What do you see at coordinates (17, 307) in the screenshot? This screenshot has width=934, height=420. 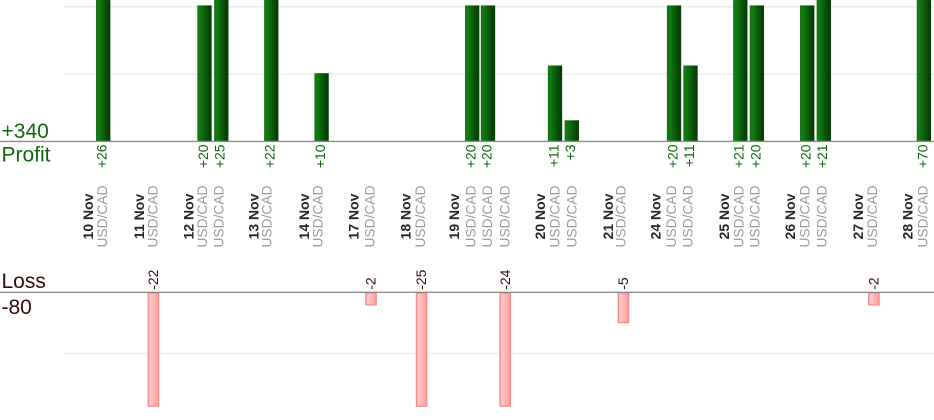 I see `svg-text: -80` at bounding box center [17, 307].